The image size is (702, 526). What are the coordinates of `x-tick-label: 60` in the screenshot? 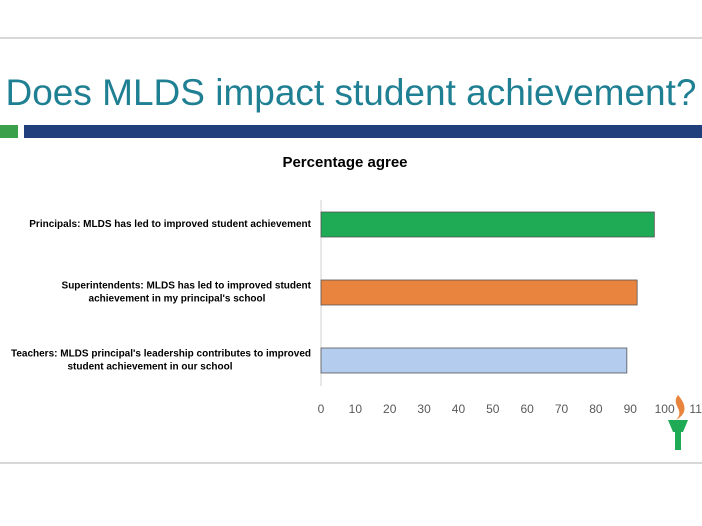 It's located at (528, 409).